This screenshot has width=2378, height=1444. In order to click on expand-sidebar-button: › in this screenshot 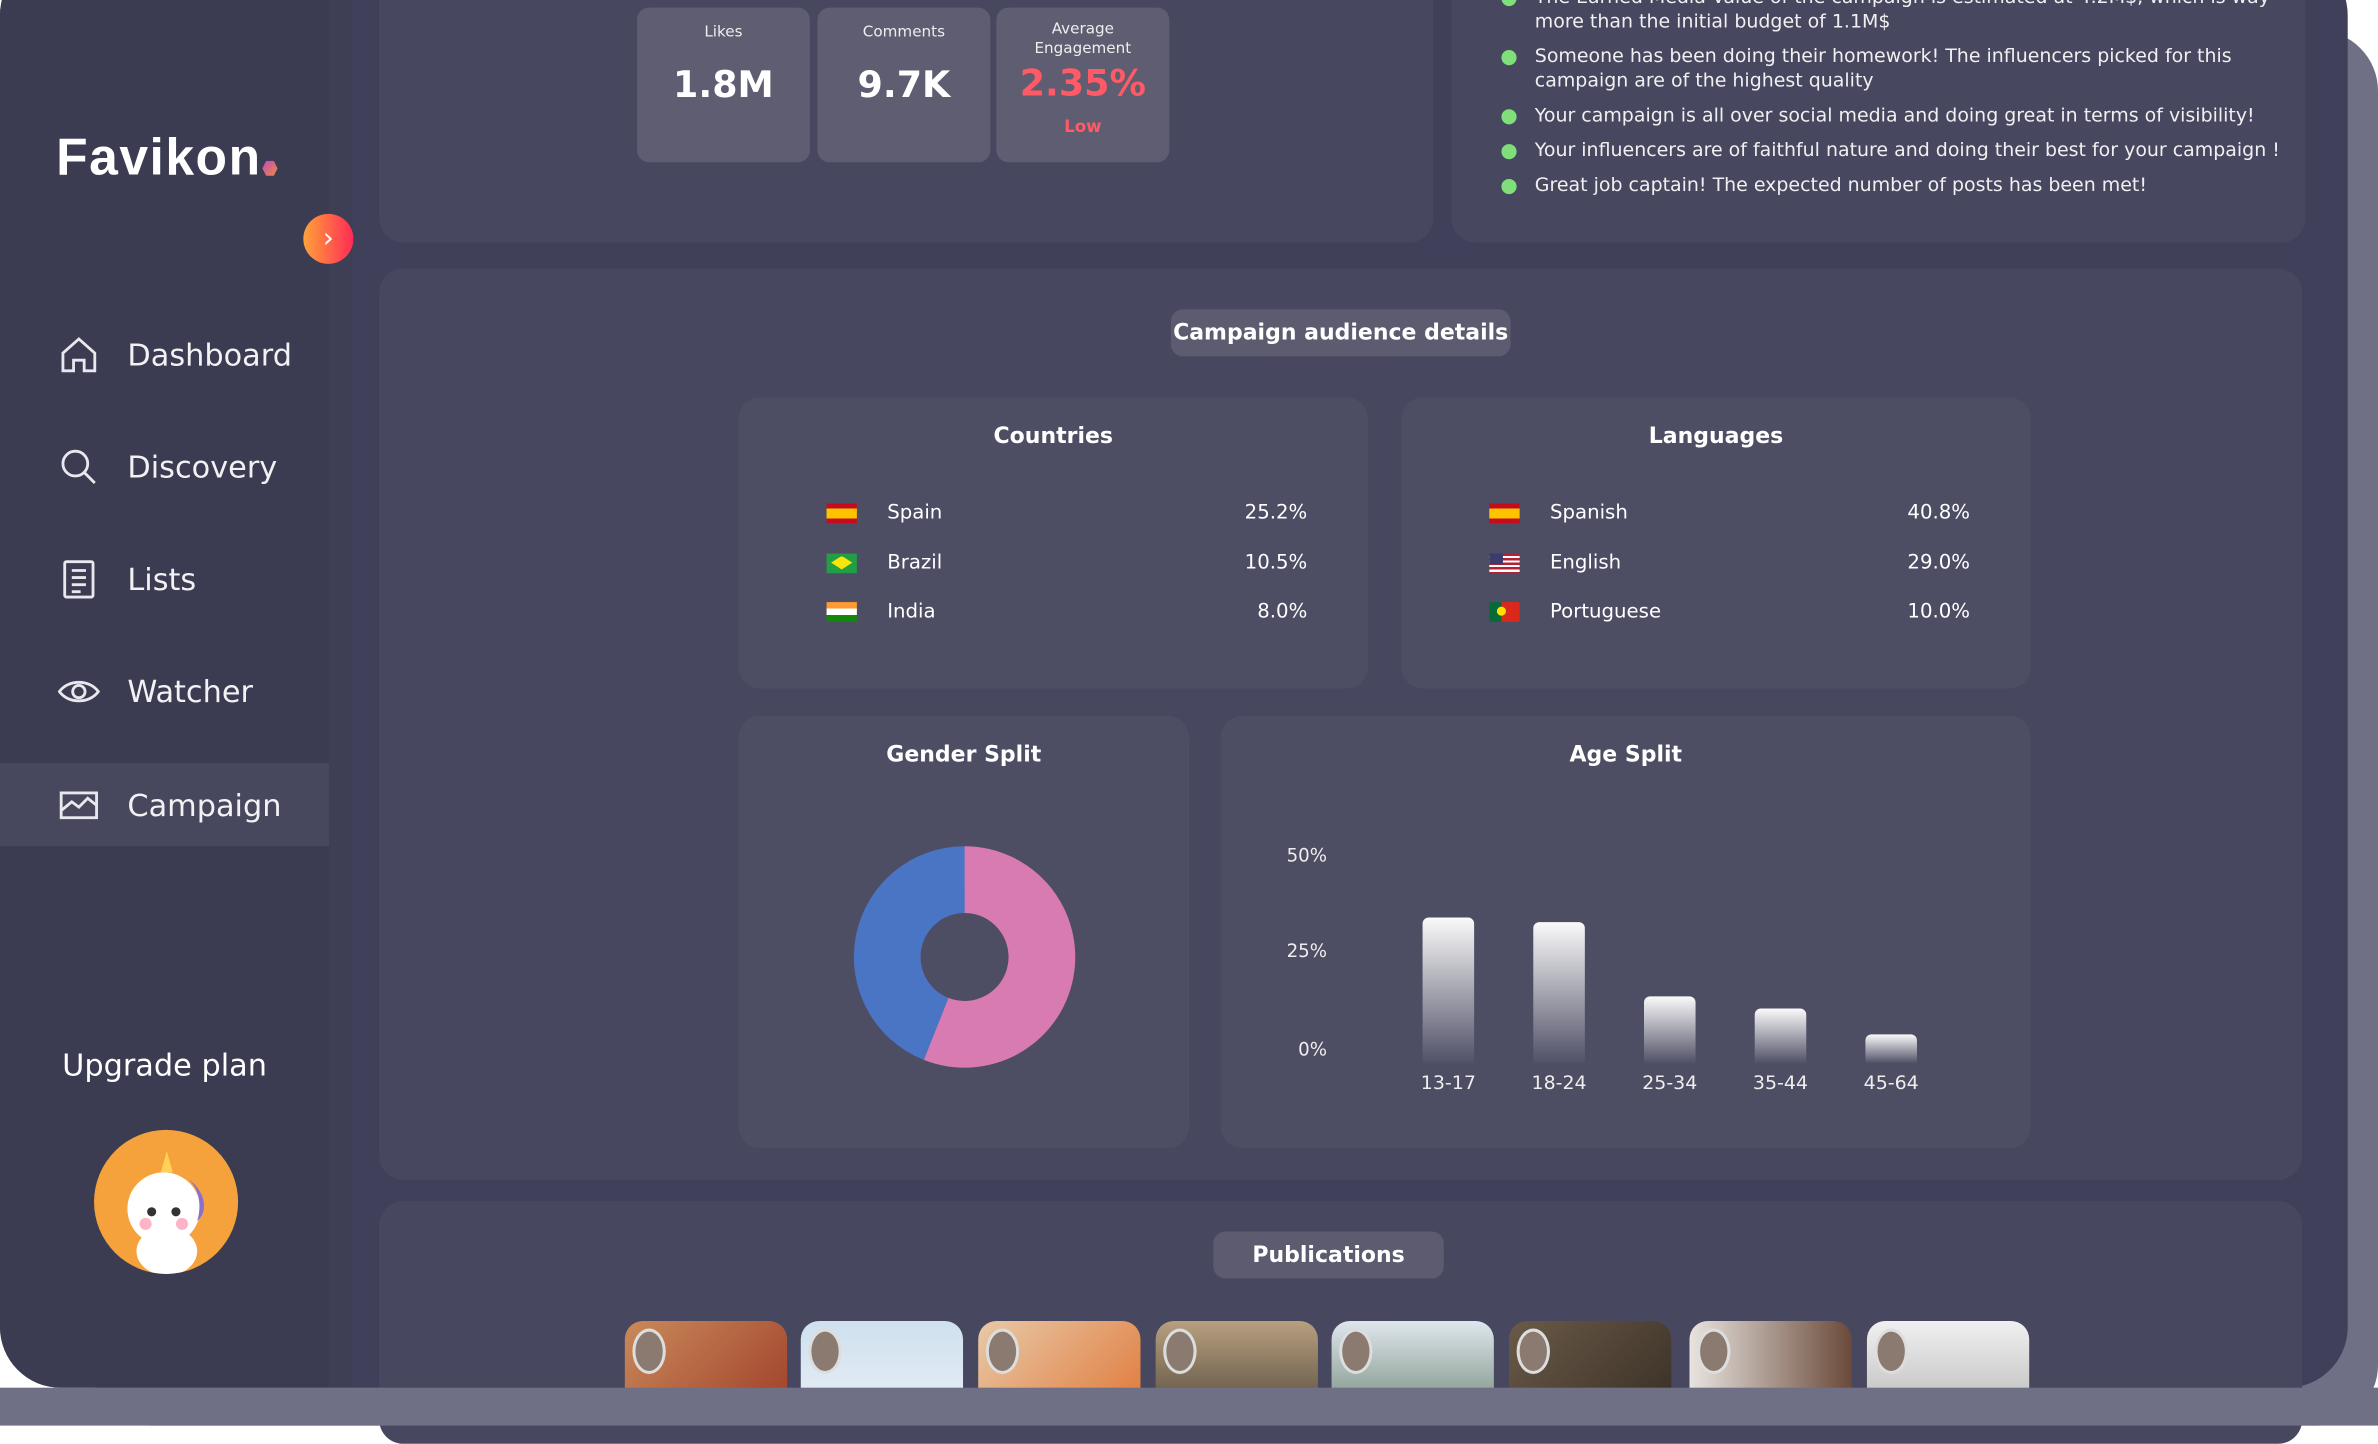, I will do `click(328, 238)`.